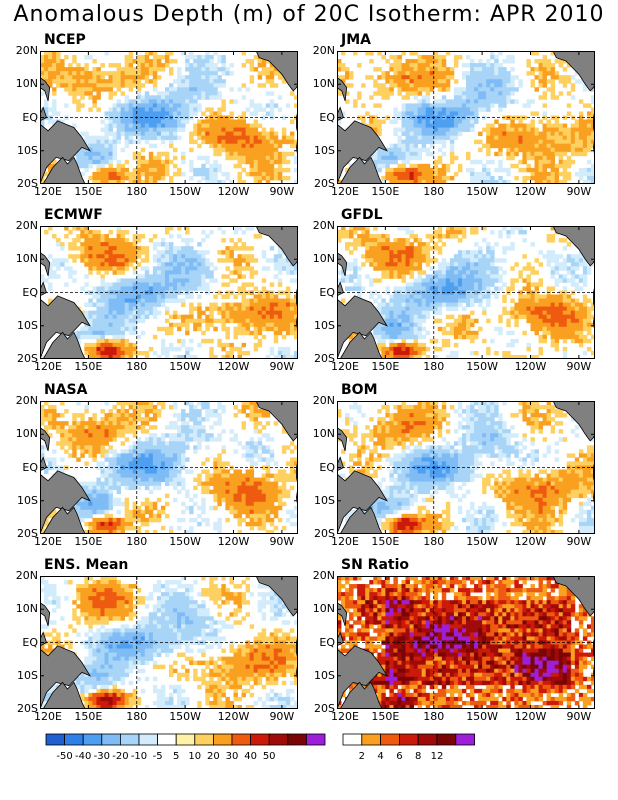 This screenshot has width=618, height=800. What do you see at coordinates (73, 215) in the screenshot?
I see `panel-title: ECMWF` at bounding box center [73, 215].